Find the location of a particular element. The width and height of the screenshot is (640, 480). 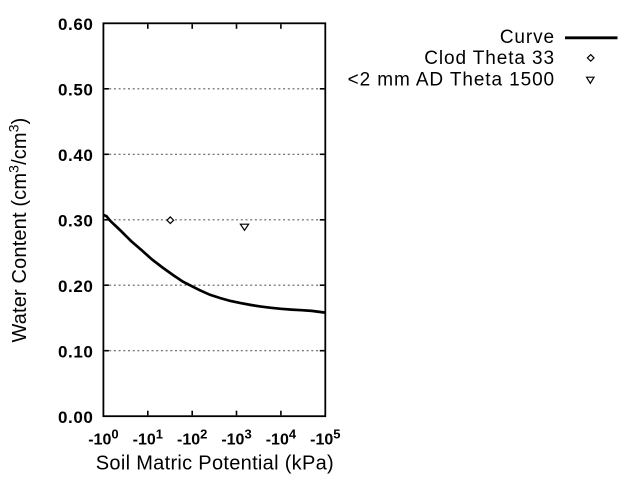

svg-text: Clod Theta 33 is located at coordinates (489, 58).